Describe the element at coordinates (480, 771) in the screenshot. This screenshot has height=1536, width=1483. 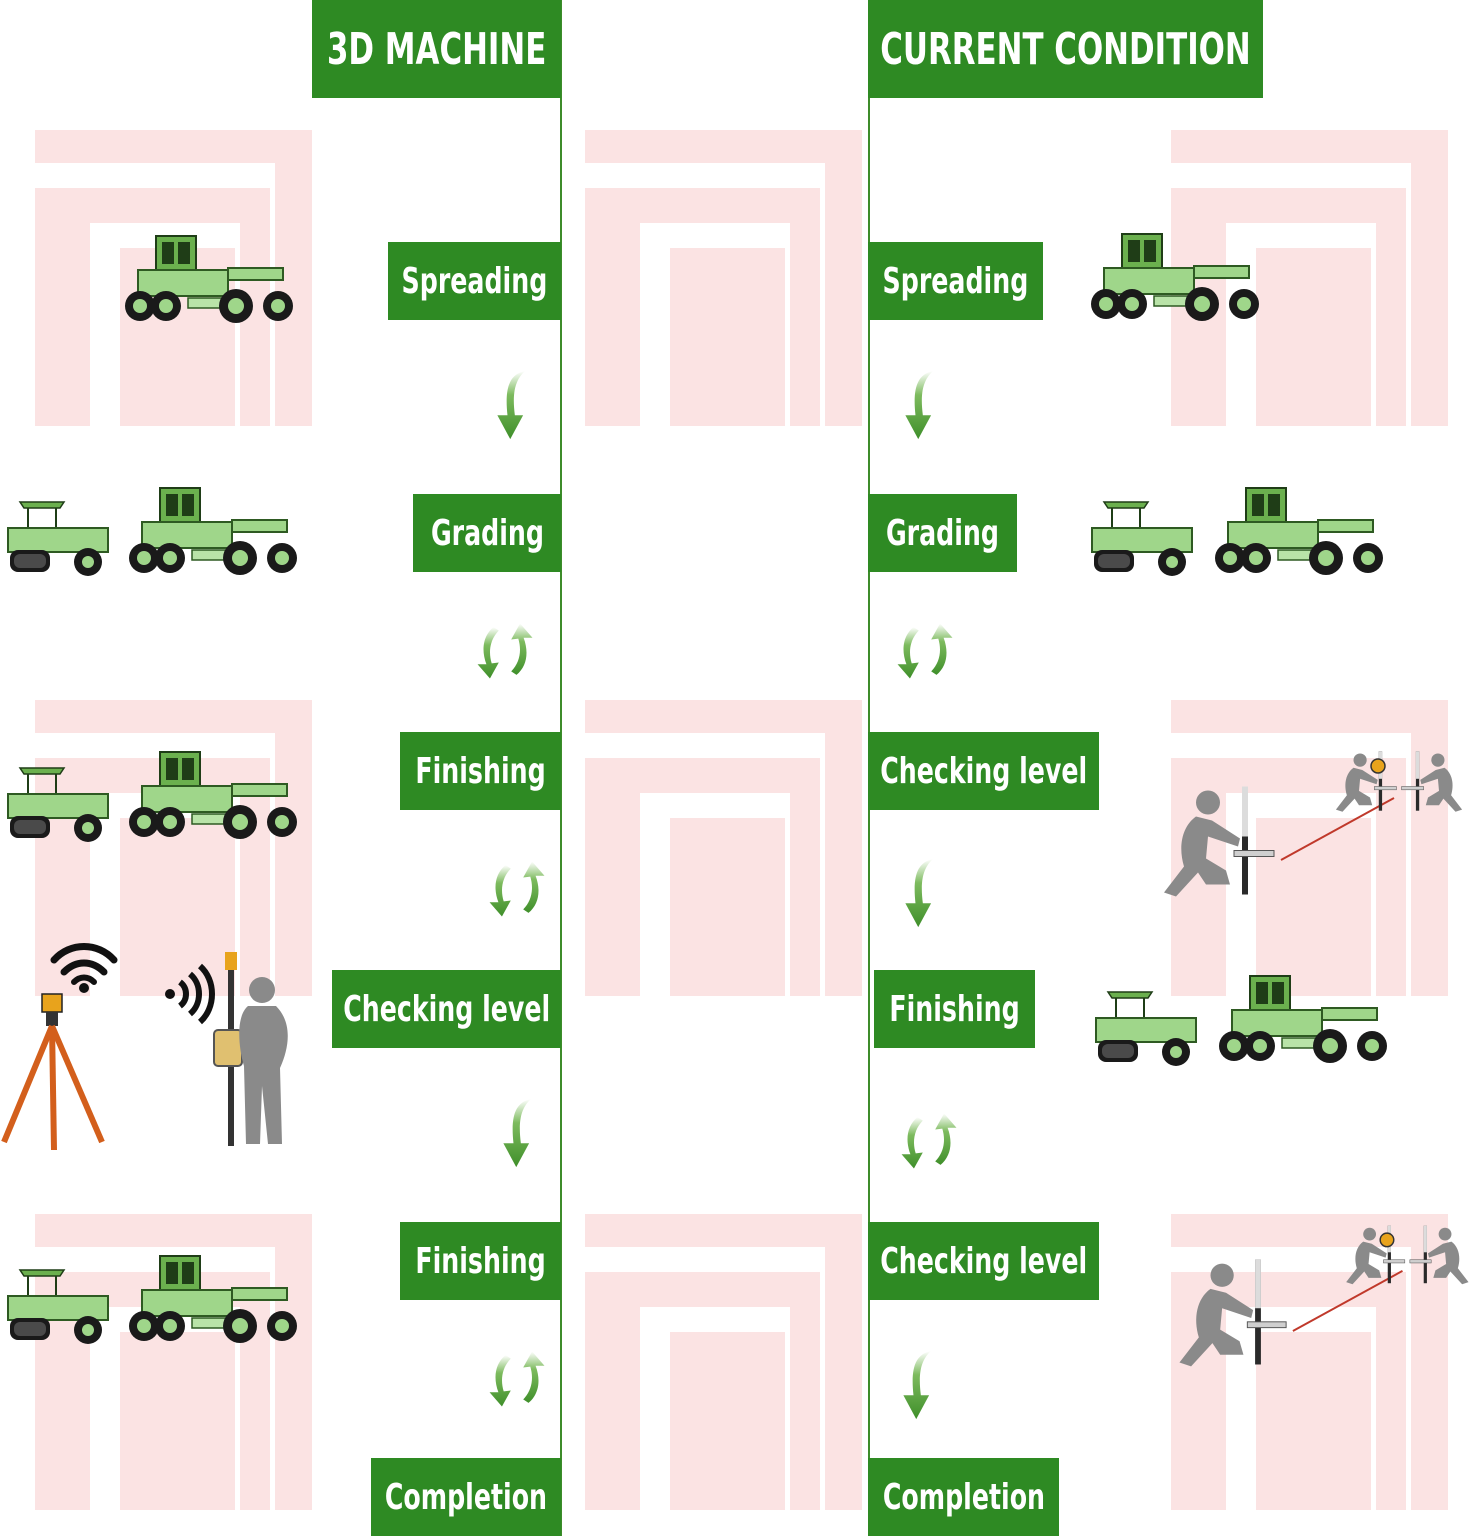
I see `left-step-finishing: Finishing` at that location.